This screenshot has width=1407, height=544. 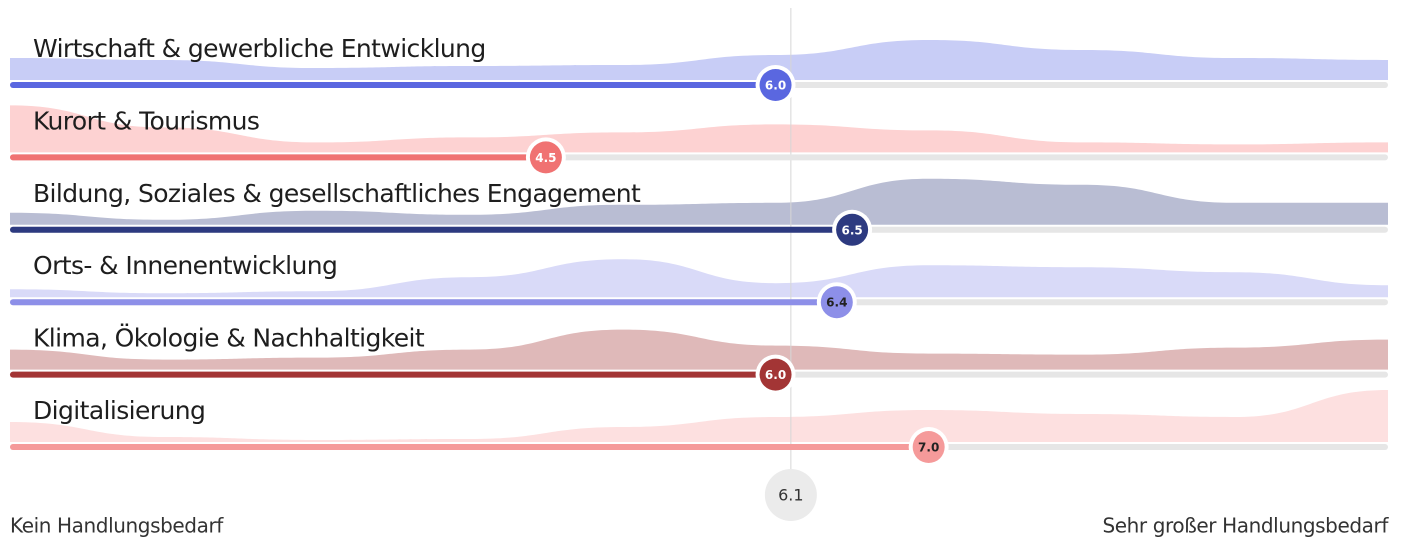 What do you see at coordinates (117, 526) in the screenshot?
I see `left-label: Kein Handlungsbedarf` at bounding box center [117, 526].